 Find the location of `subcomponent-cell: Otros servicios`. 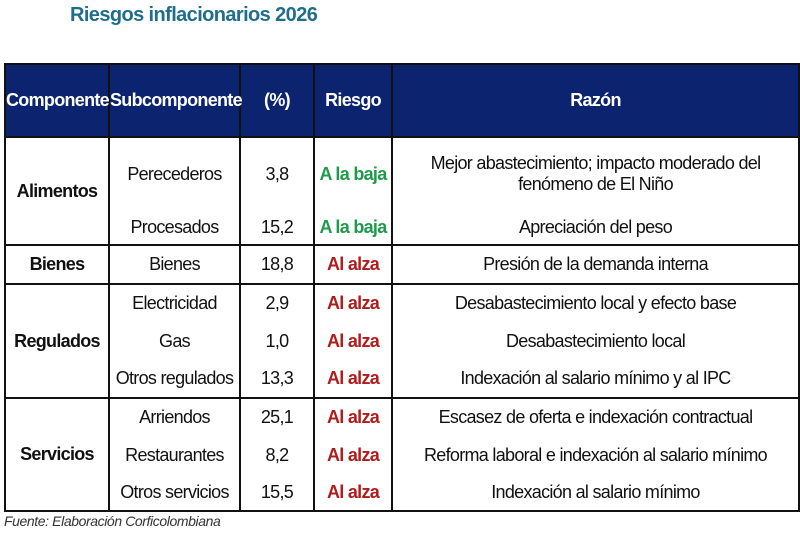

subcomponent-cell: Otros servicios is located at coordinates (174, 493).